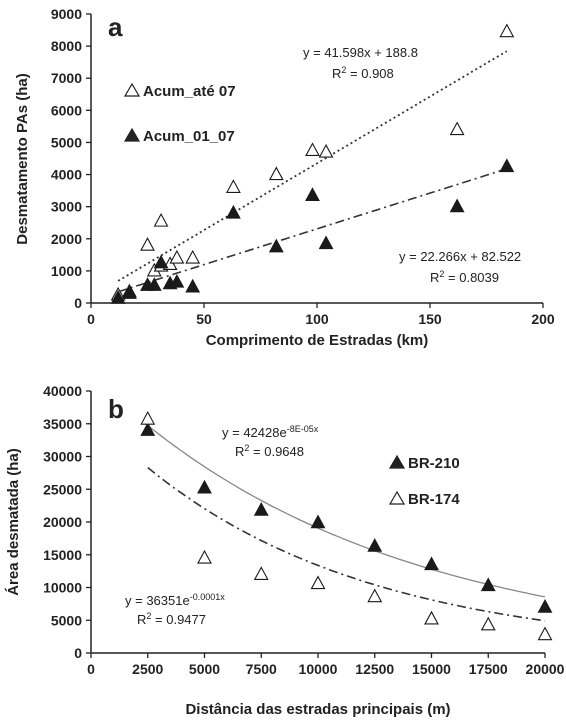 The height and width of the screenshot is (720, 566). I want to click on panel-a-x-tick-label: 200, so click(543, 319).